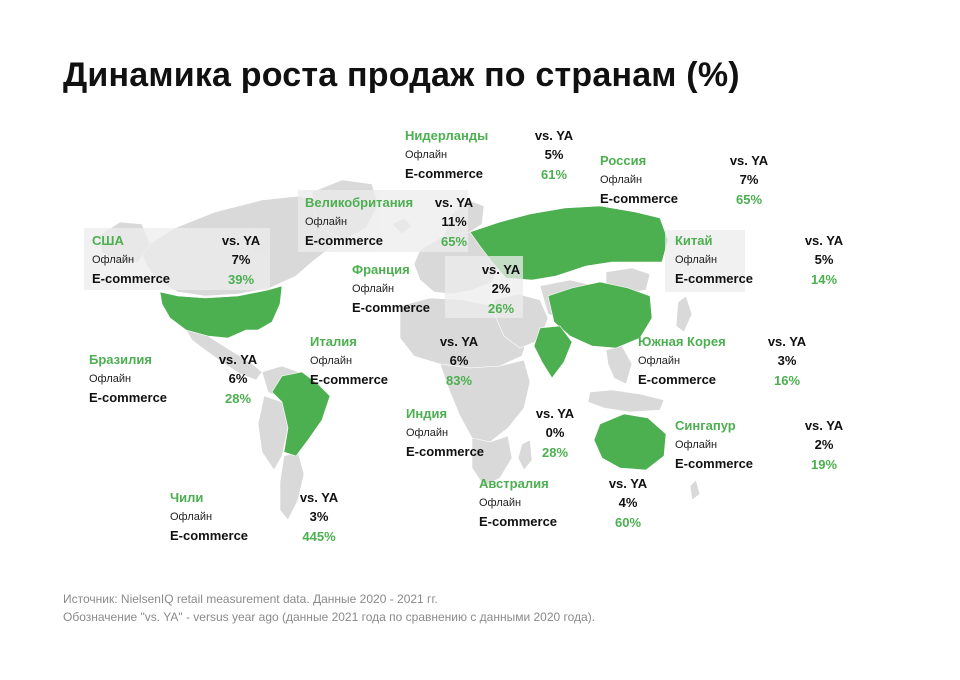 The height and width of the screenshot is (680, 960). I want to click on country-card-br: Бразилия vs. YA Офлайн 6% E-commerce 28%, so click(178, 388).